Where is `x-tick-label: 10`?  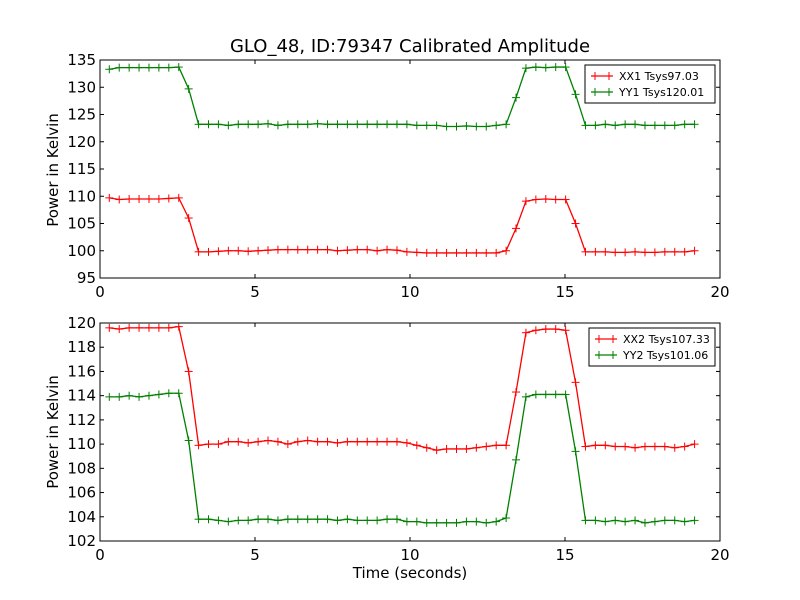
x-tick-label: 10 is located at coordinates (409, 292).